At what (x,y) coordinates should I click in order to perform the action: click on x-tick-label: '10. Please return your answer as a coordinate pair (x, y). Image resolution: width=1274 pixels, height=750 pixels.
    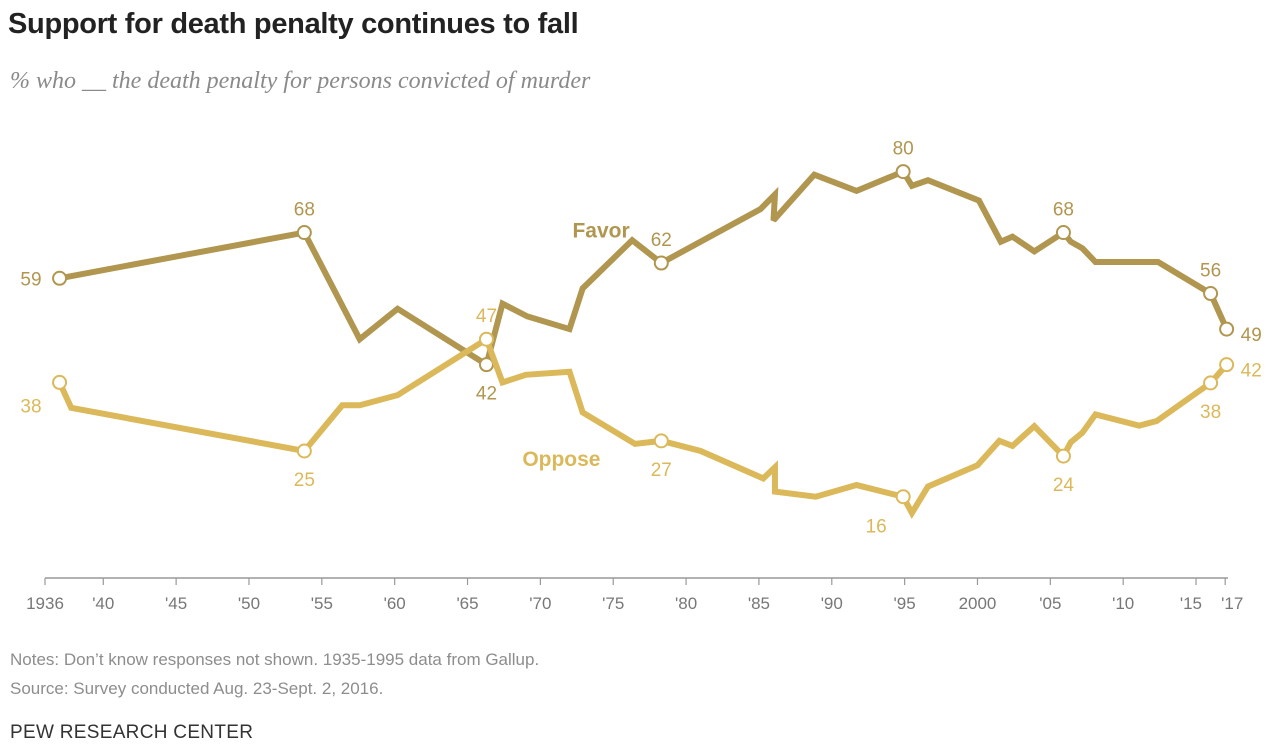
    Looking at the image, I should click on (1123, 603).